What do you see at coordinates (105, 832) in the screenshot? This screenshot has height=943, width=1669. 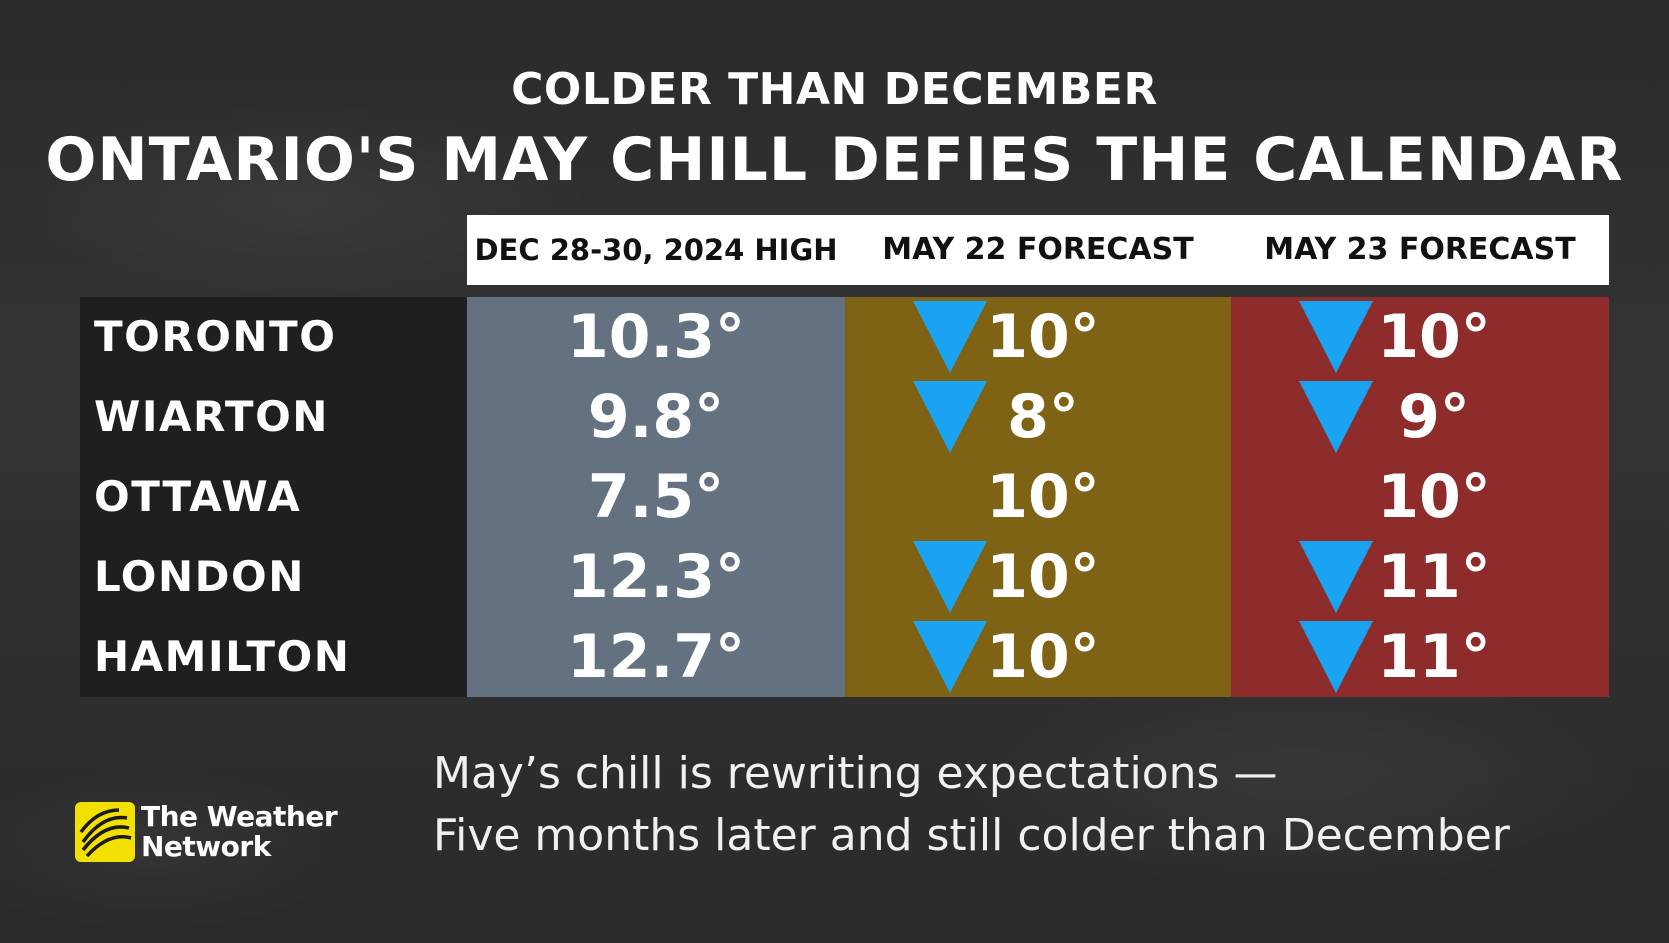 I see `globe-icon` at bounding box center [105, 832].